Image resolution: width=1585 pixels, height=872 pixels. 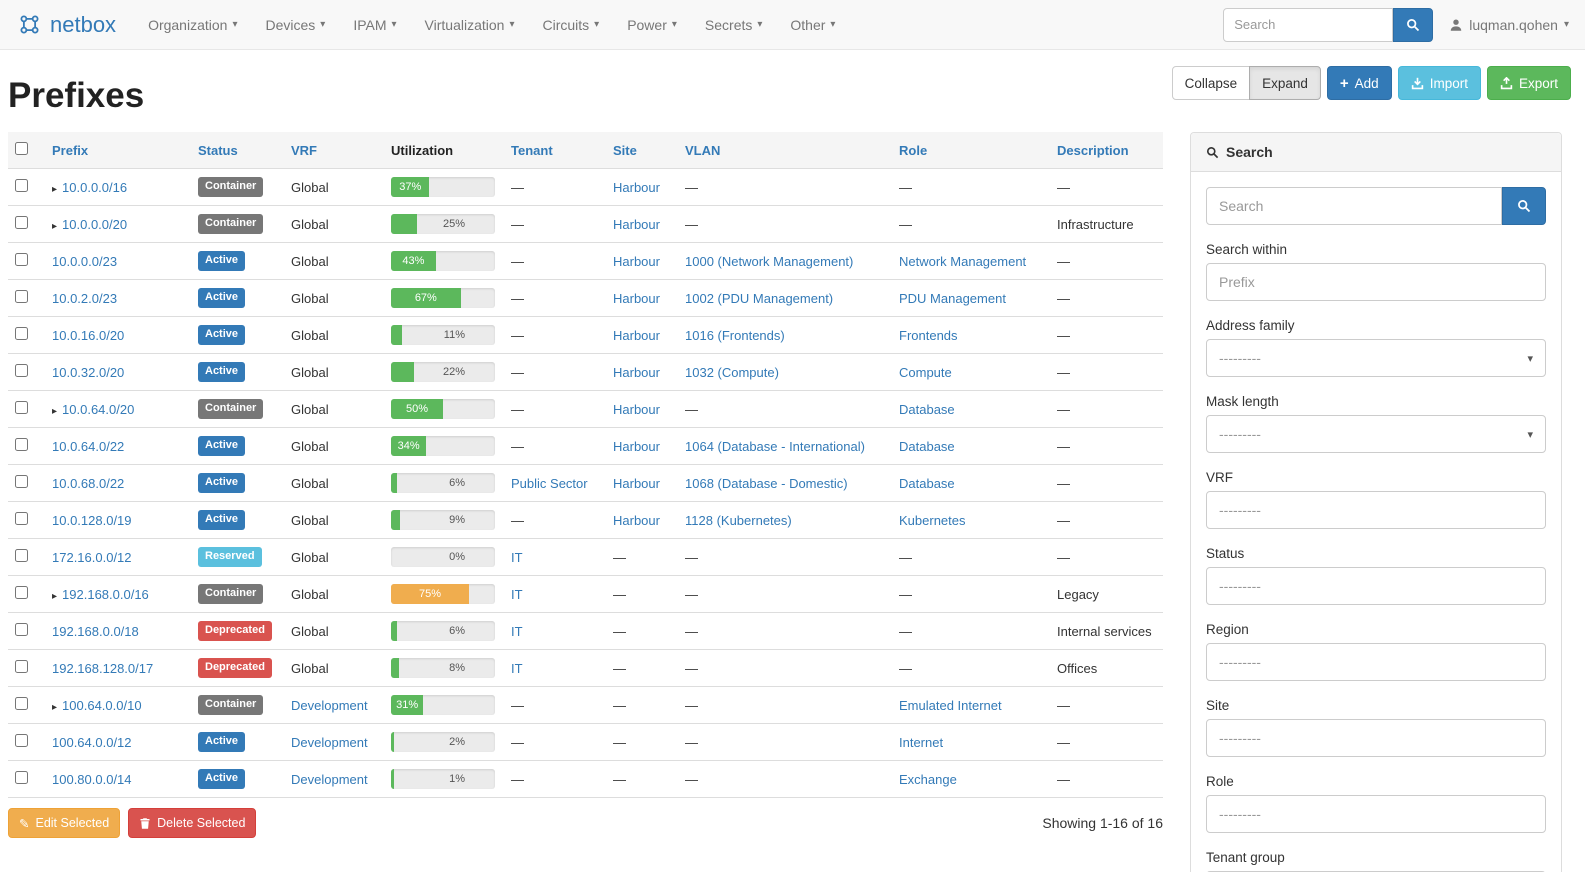 I want to click on role-link: Frontends, so click(x=928, y=335).